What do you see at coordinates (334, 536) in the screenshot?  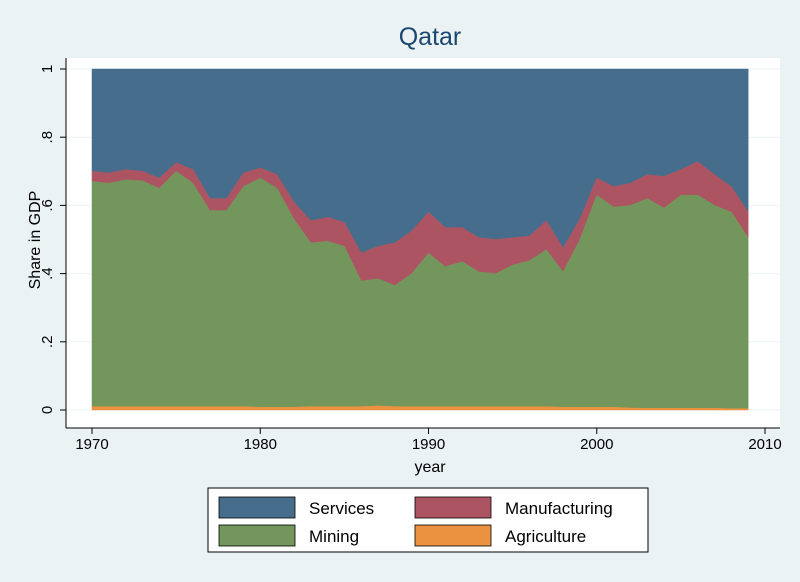 I see `legend-label-mining: Mining` at bounding box center [334, 536].